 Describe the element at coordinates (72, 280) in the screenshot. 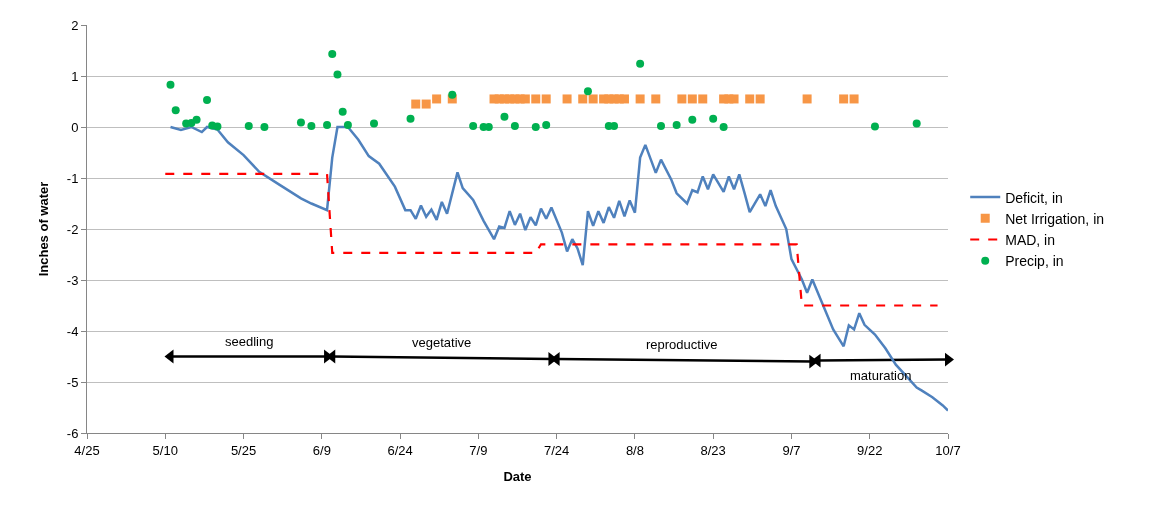

I see `y-tick-label: -3` at that location.